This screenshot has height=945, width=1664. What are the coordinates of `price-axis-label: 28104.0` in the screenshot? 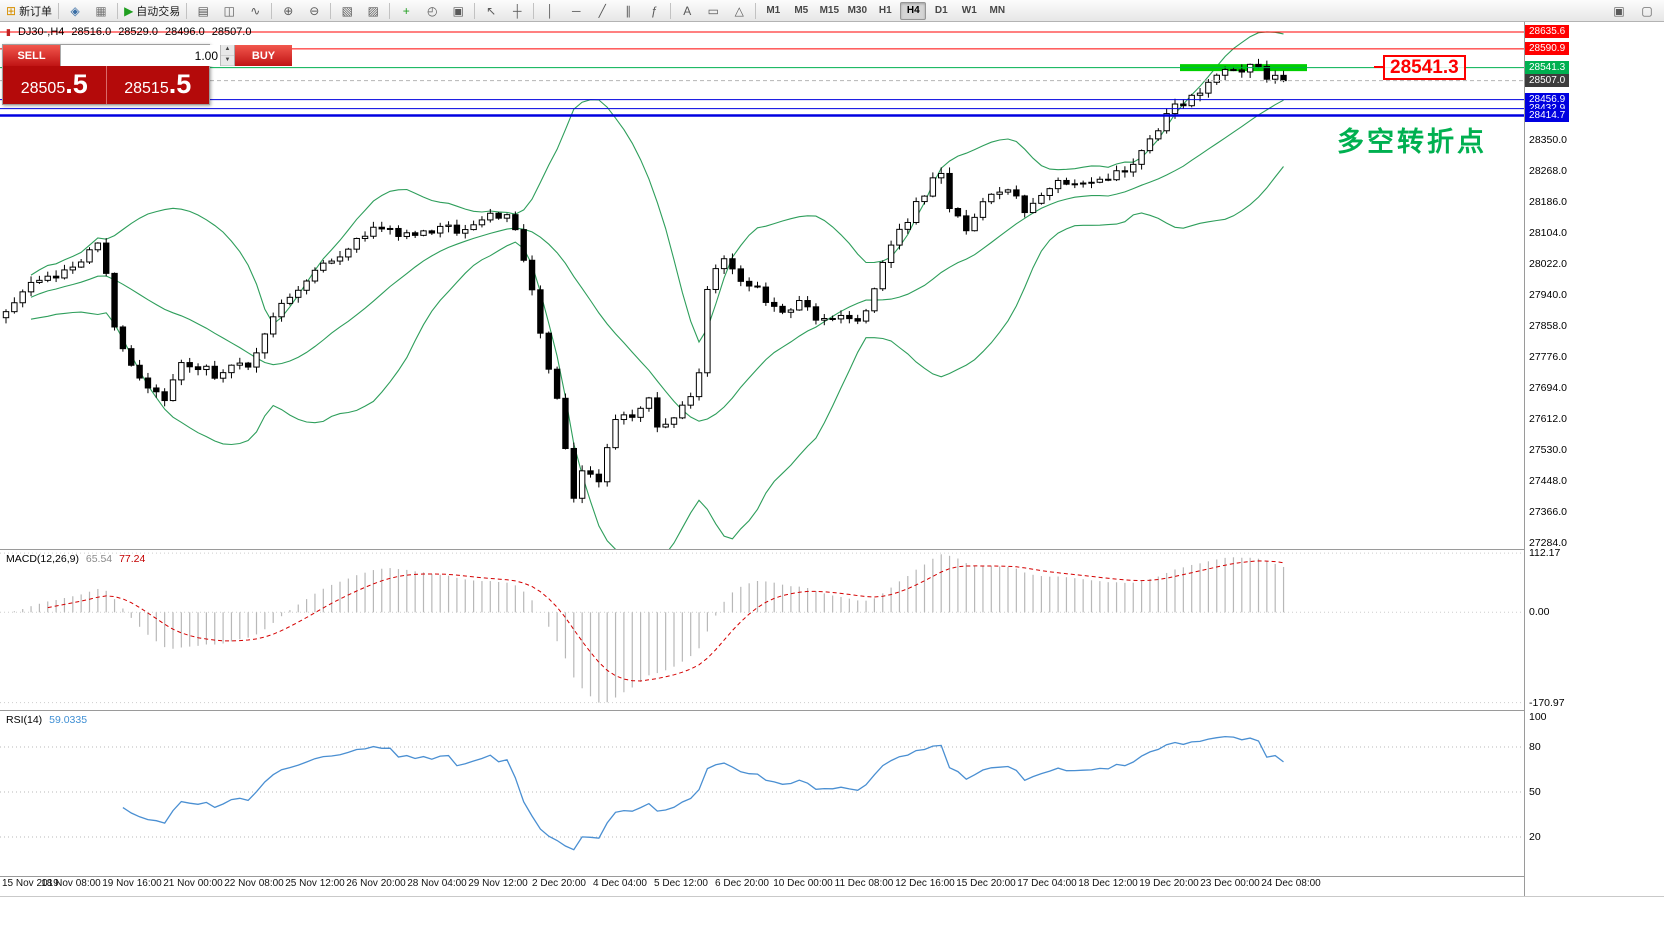 It's located at (1548, 232).